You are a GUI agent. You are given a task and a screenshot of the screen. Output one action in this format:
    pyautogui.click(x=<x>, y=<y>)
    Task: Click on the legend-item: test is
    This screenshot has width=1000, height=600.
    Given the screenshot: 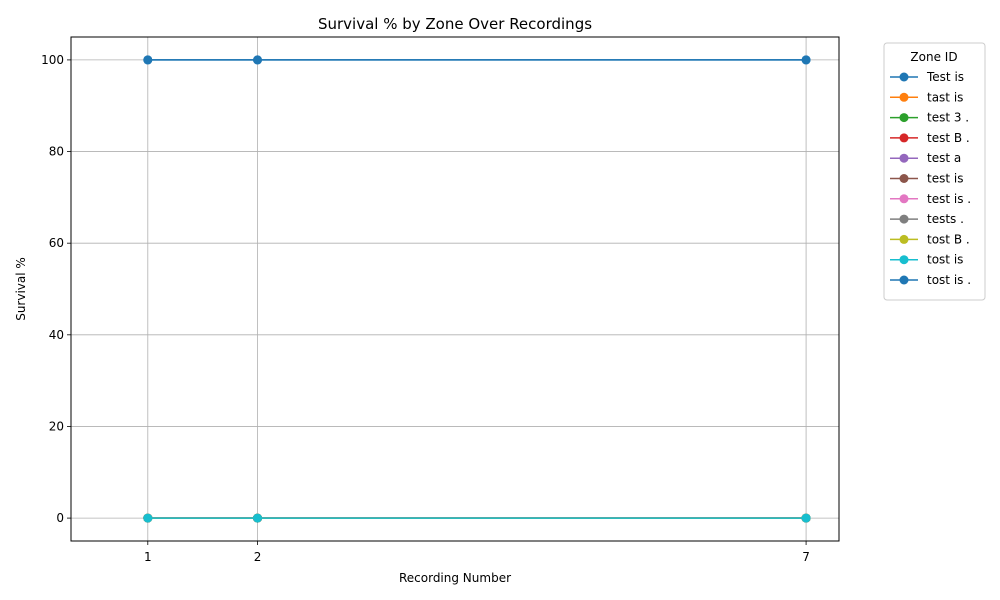 What is the action you would take?
    pyautogui.click(x=926, y=179)
    